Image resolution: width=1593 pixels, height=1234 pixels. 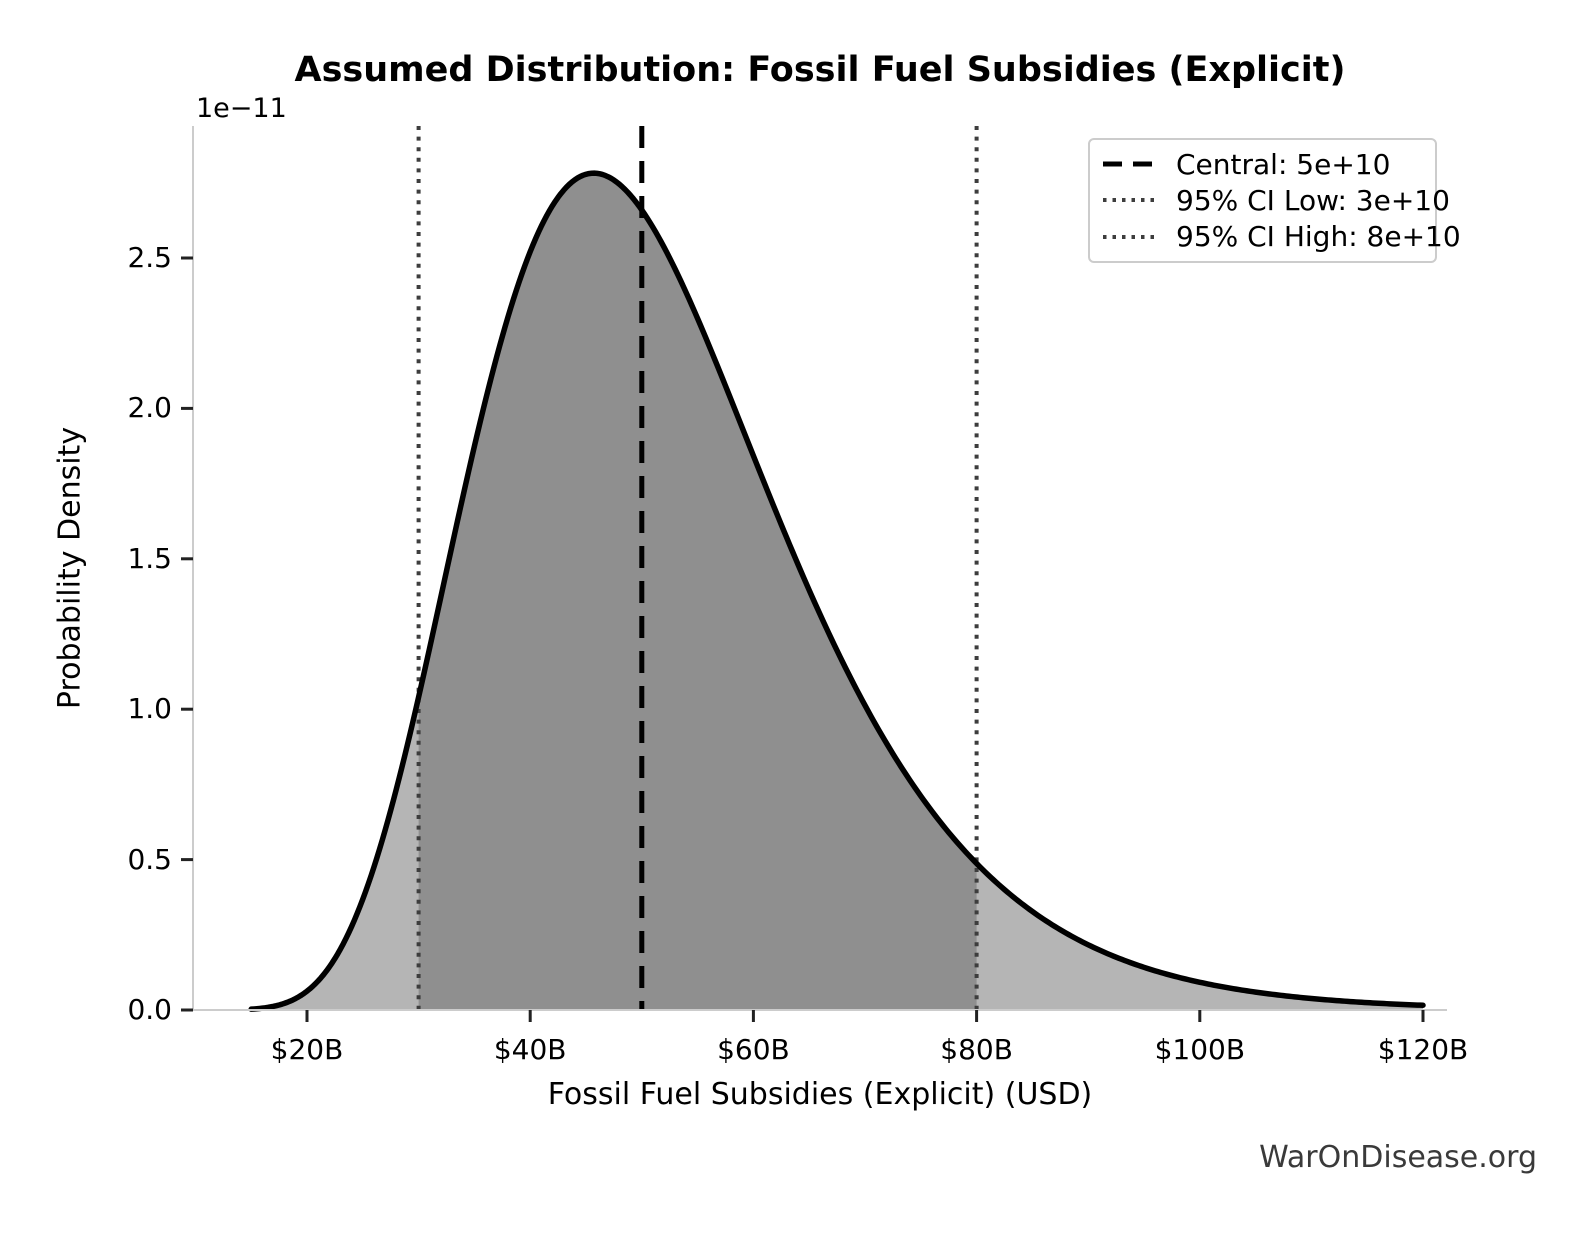 What do you see at coordinates (1131, 164) in the screenshot?
I see `dashed-line-sample-icon` at bounding box center [1131, 164].